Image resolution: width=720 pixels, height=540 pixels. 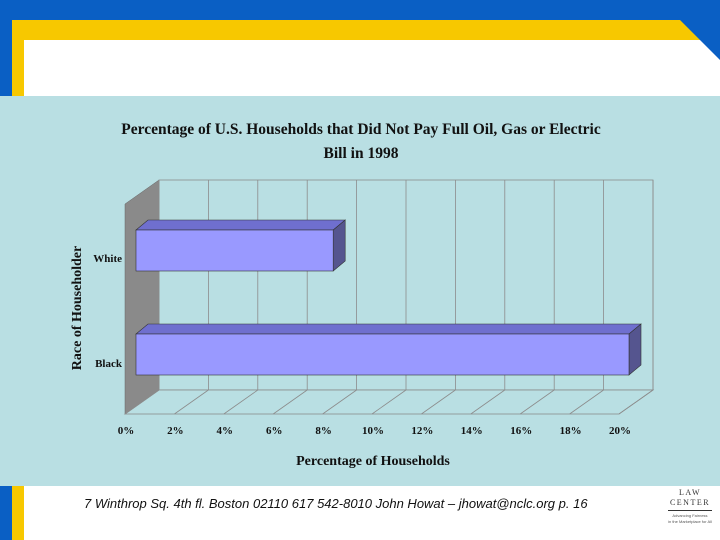 What do you see at coordinates (690, 521) in the screenshot?
I see `logo-tagline-2: in the Marketplace for All` at bounding box center [690, 521].